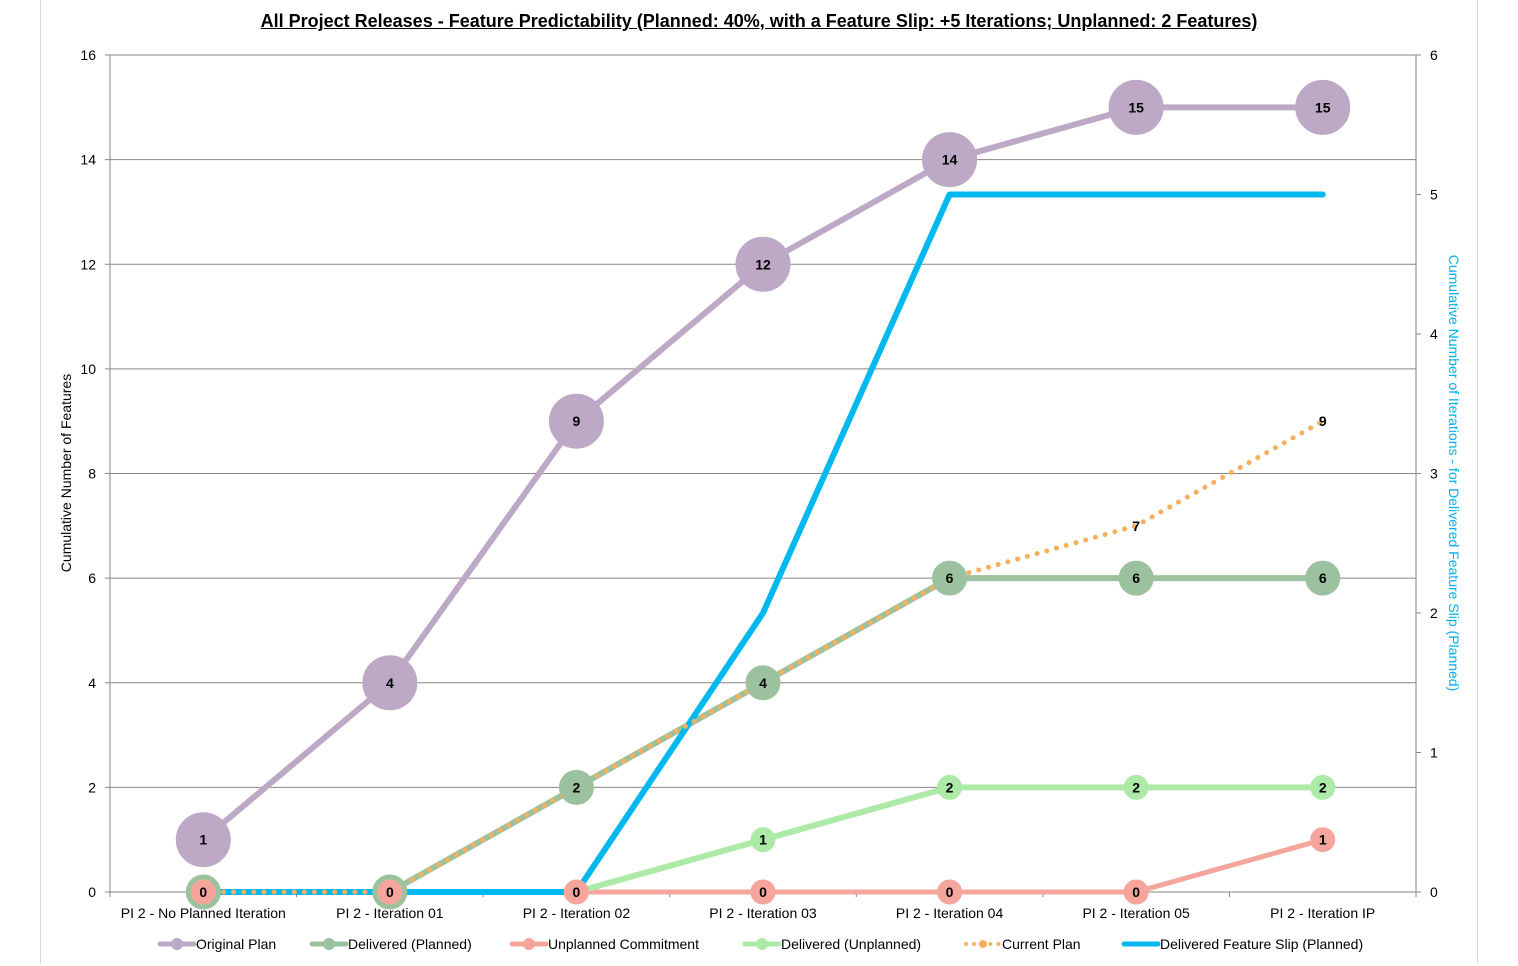 The width and height of the screenshot is (1518, 966). What do you see at coordinates (1136, 526) in the screenshot?
I see `data-label-4: 7` at bounding box center [1136, 526].